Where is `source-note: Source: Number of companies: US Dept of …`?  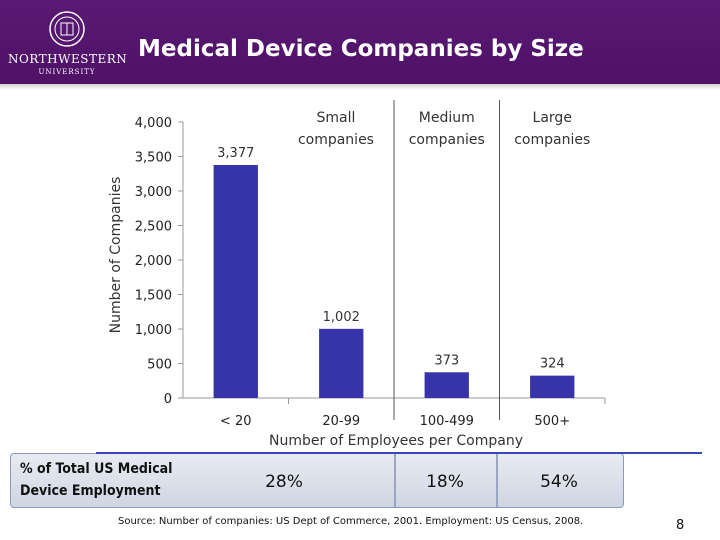
source-note: Source: Number of companies: US Dept of … is located at coordinates (351, 521).